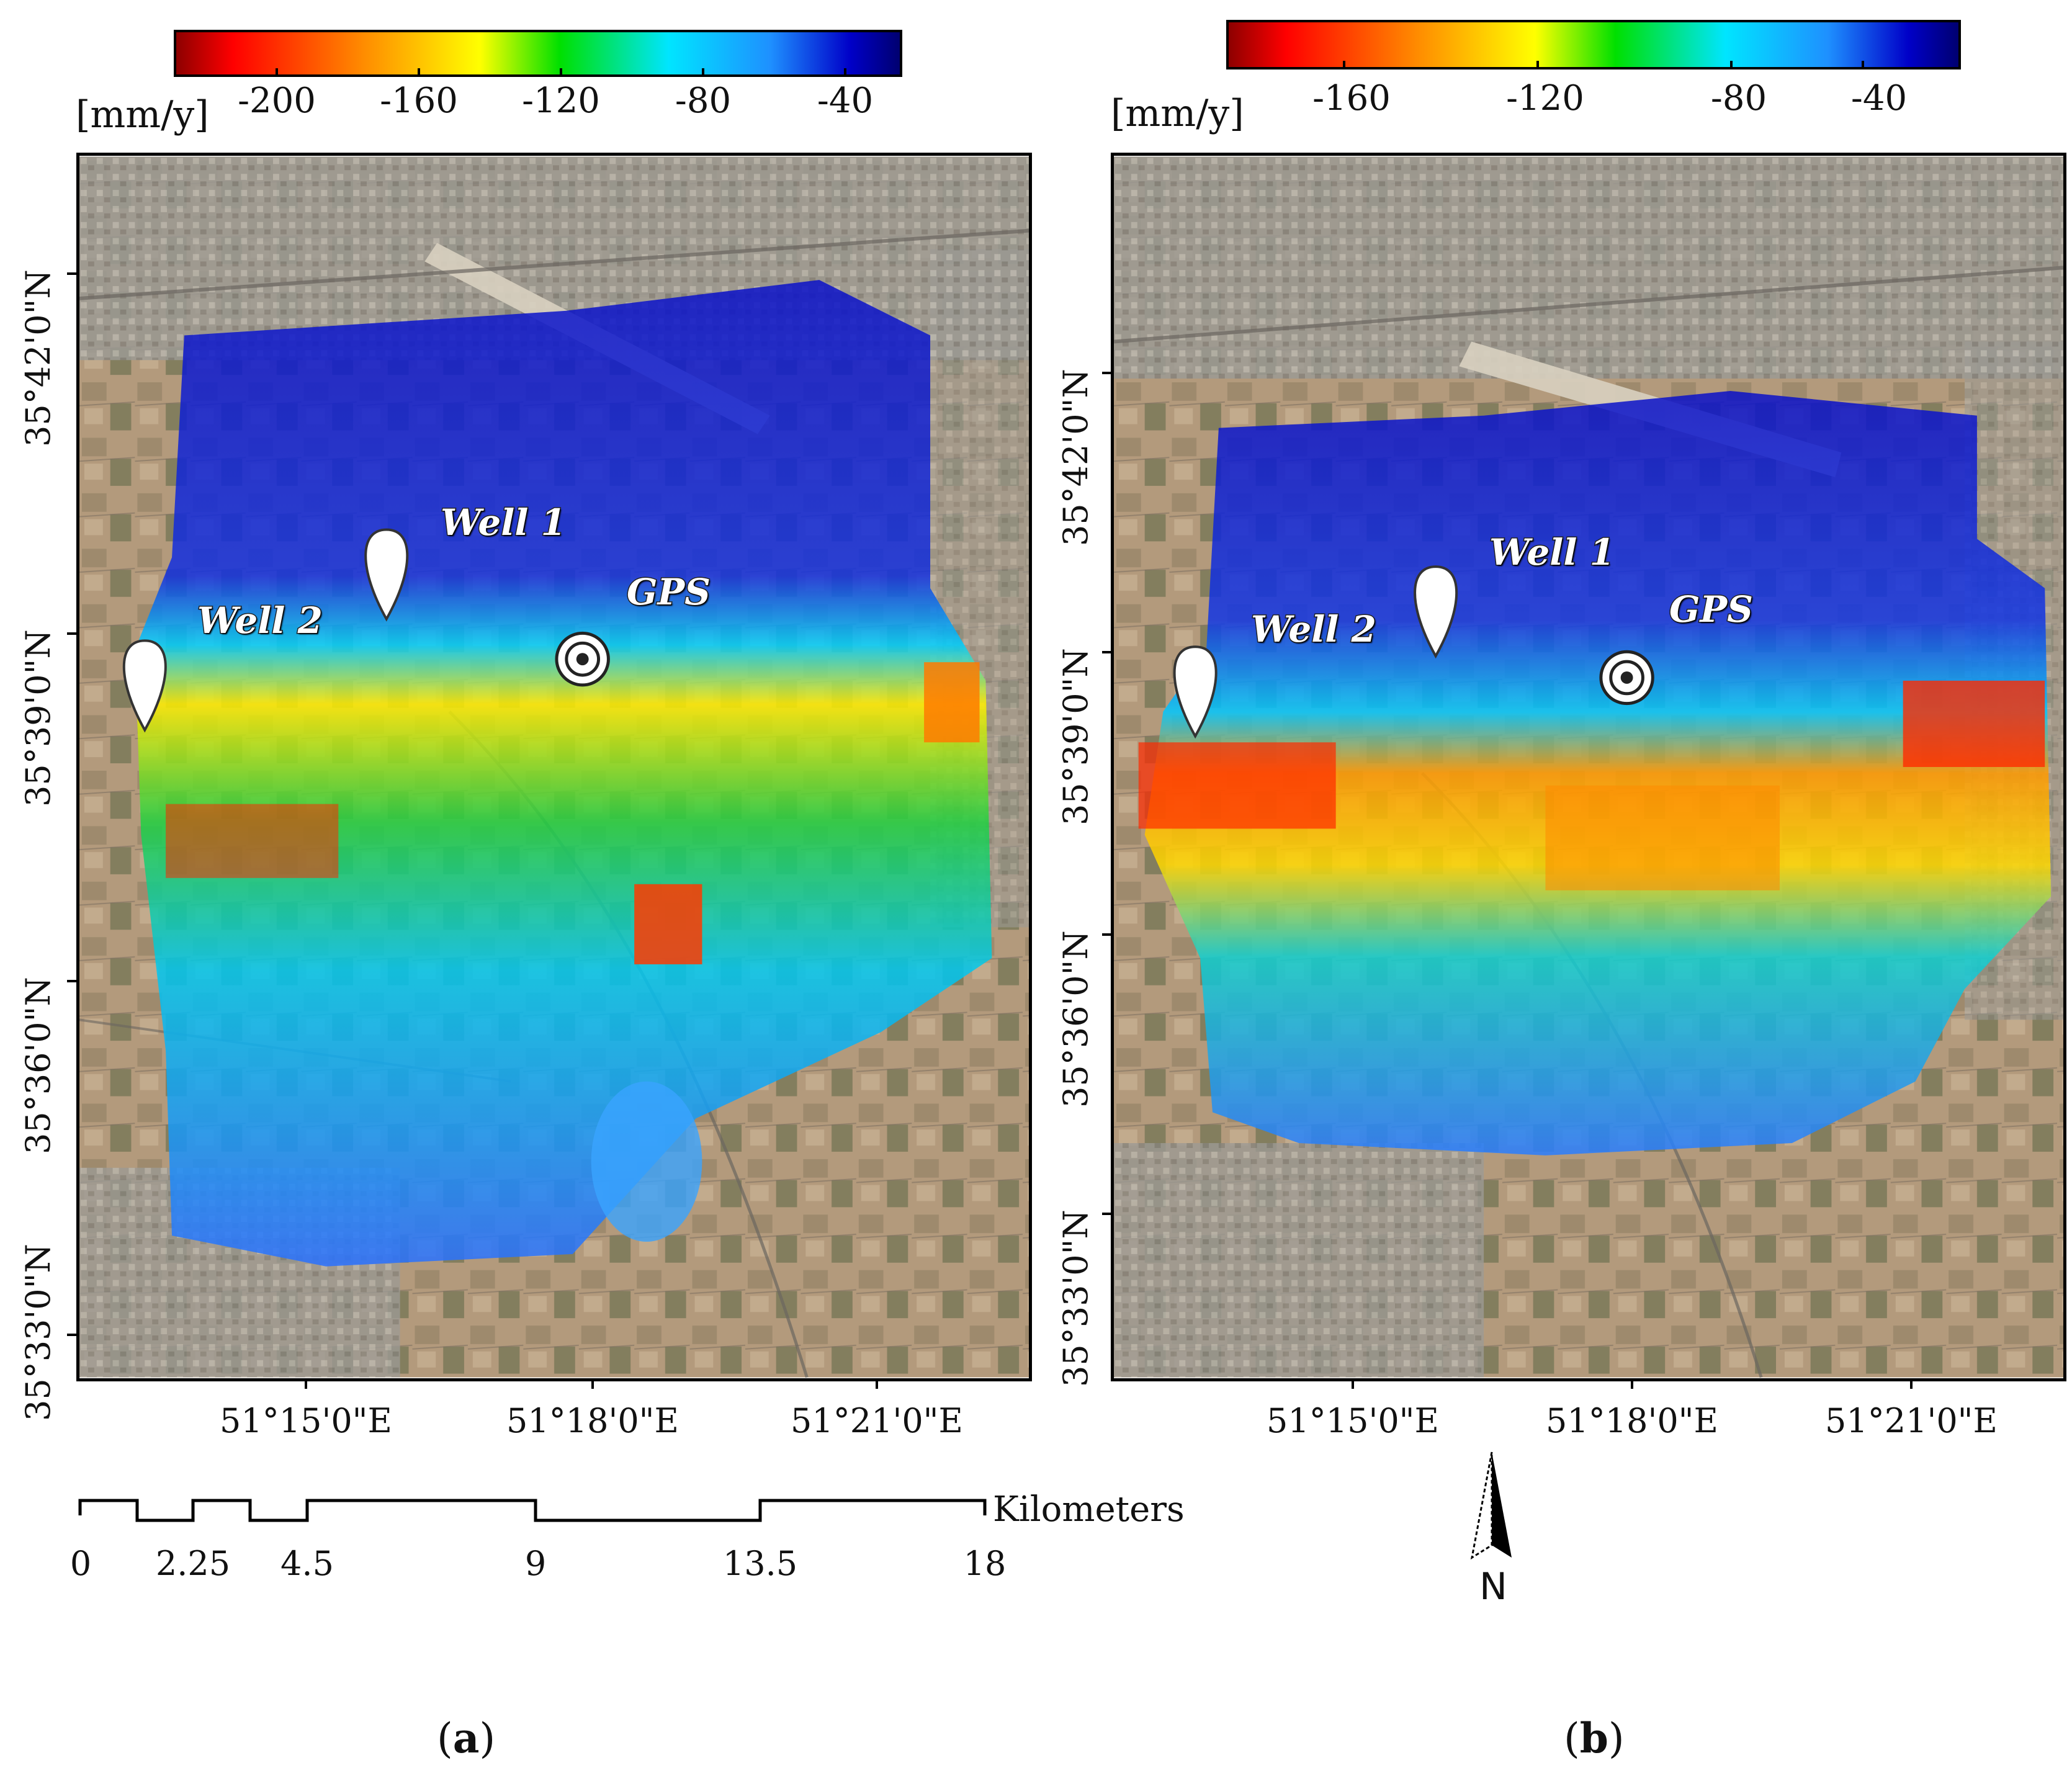  Describe the element at coordinates (538, 53) in the screenshot. I see `colorbar-a` at that location.